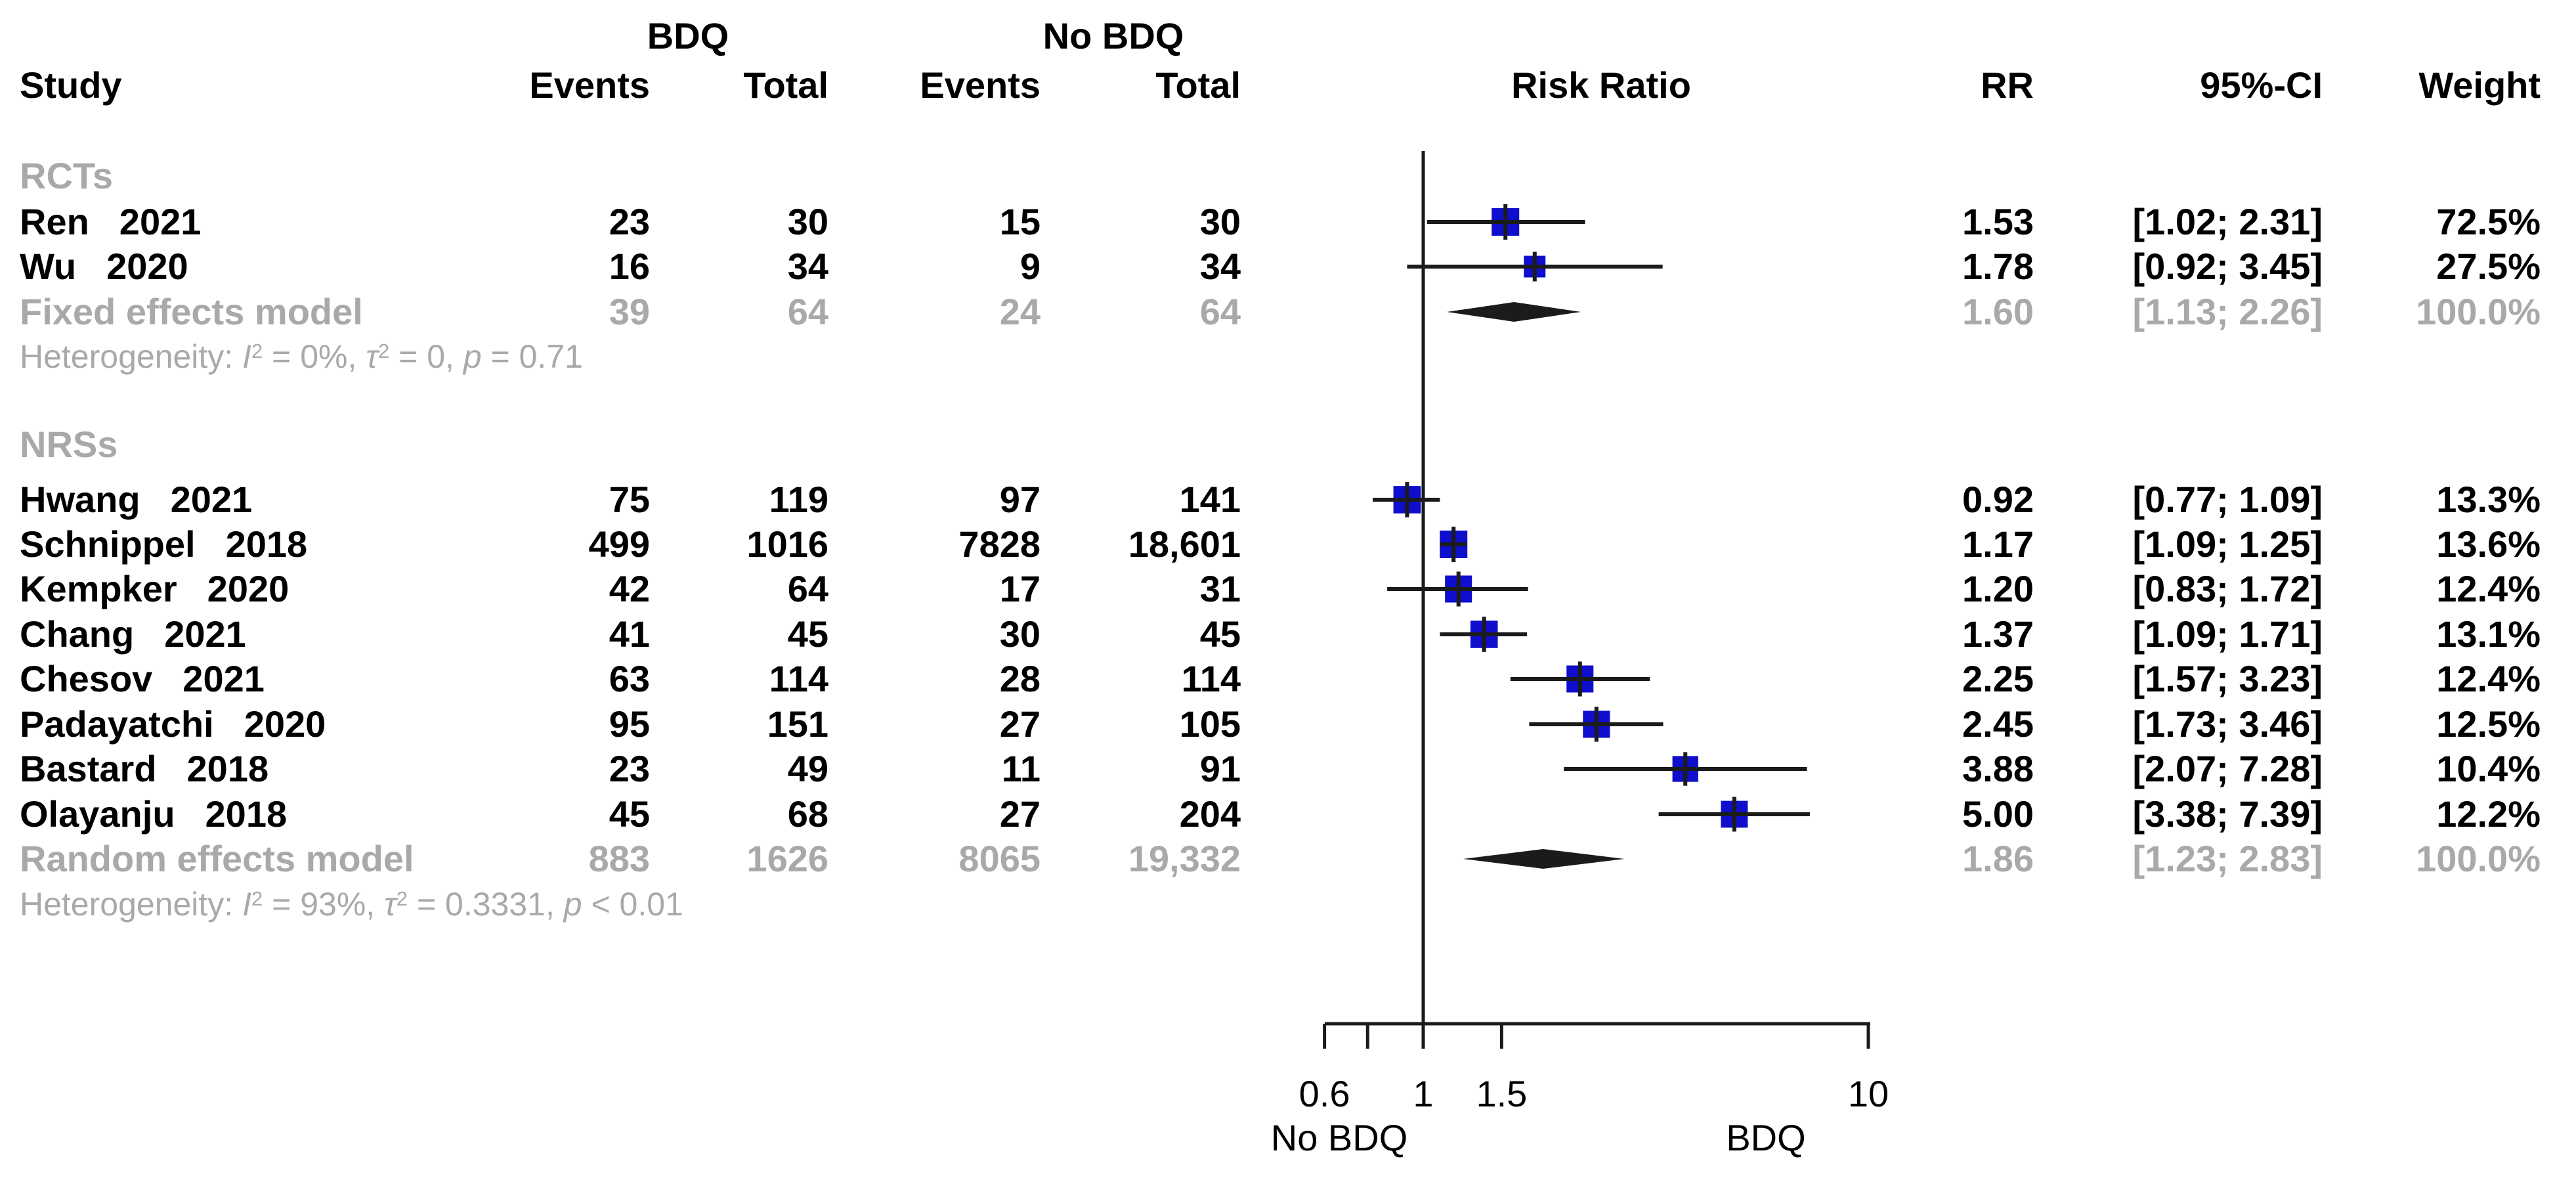 The height and width of the screenshot is (1180, 2576). Describe the element at coordinates (619, 544) in the screenshot. I see `study-events-bdq: 499` at that location.